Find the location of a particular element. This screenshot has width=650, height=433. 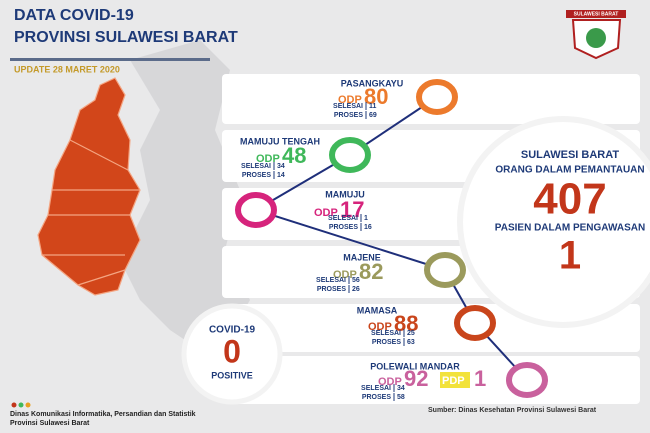

map-borders is located at coordinates (91, 212).